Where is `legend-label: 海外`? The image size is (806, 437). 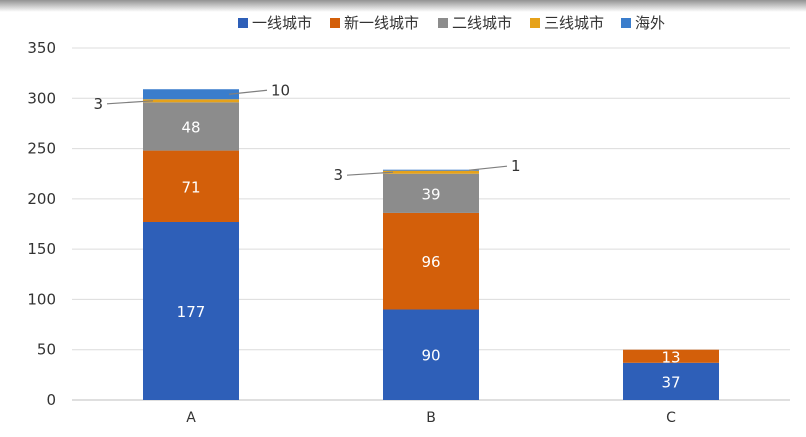 legend-label: 海外 is located at coordinates (650, 23).